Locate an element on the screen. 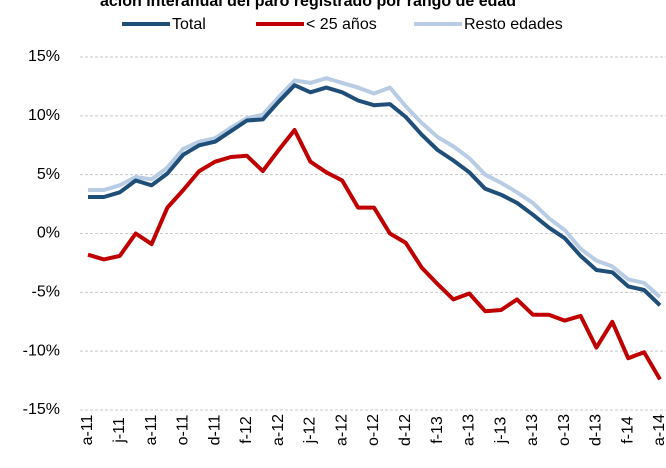  y-tick-label: -5% is located at coordinates (46, 292).